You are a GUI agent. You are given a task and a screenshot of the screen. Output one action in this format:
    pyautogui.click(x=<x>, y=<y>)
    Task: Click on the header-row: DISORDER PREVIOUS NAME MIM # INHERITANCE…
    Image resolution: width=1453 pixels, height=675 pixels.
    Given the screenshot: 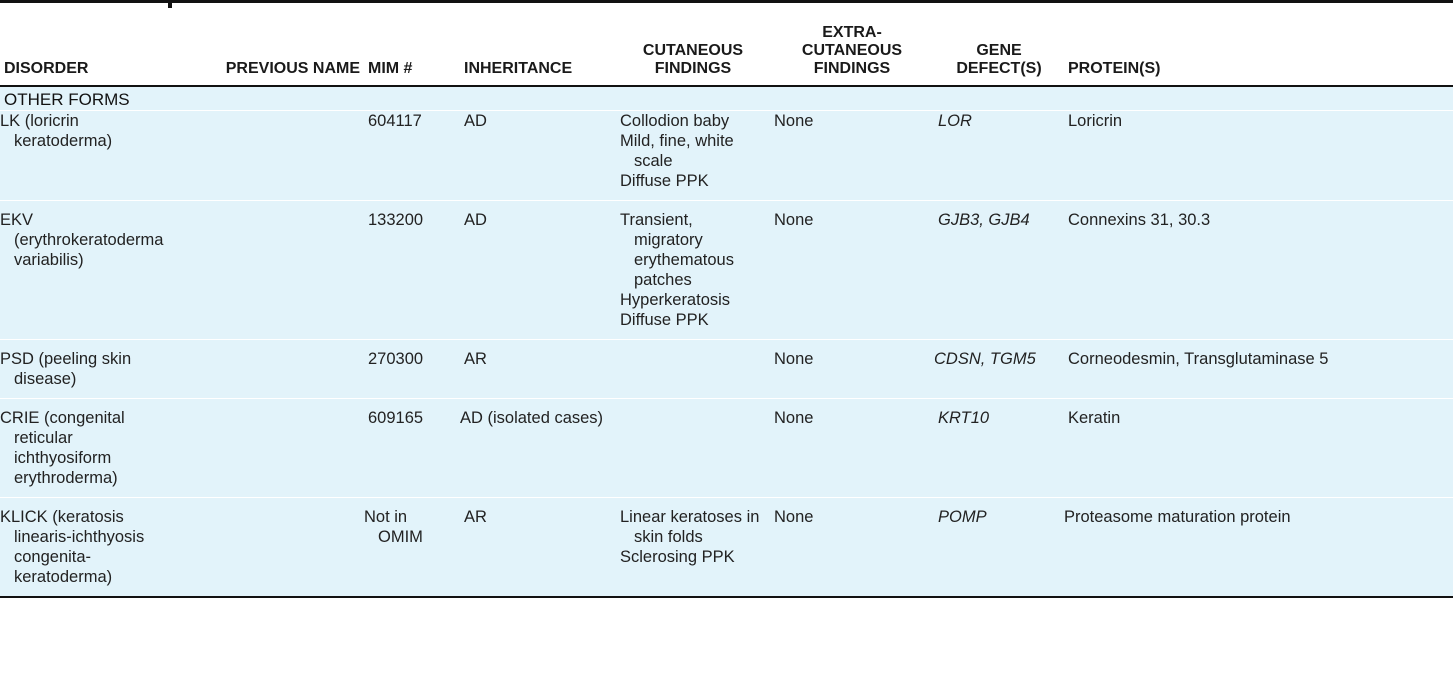 What is the action you would take?
    pyautogui.click(x=726, y=47)
    